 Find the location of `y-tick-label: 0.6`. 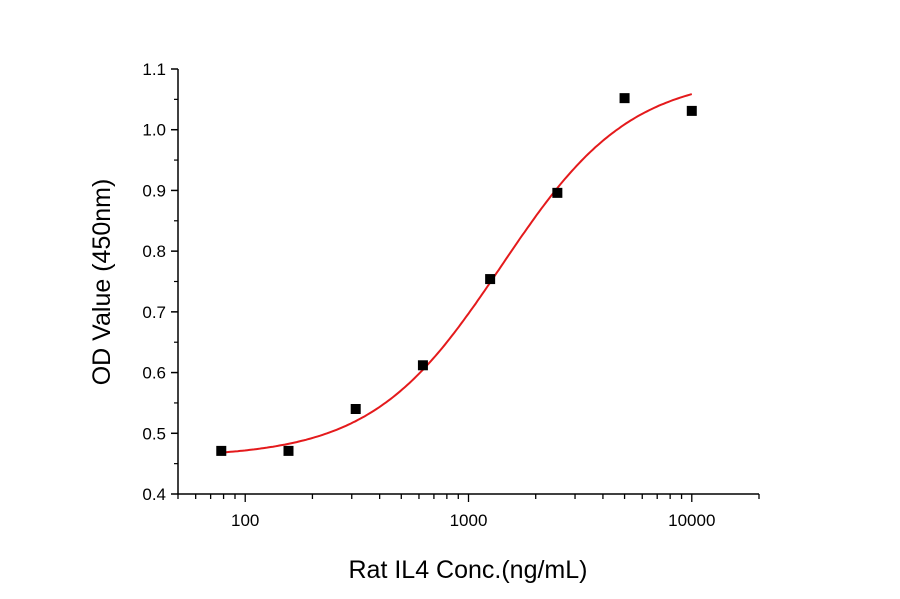

y-tick-label: 0.6 is located at coordinates (154, 373).